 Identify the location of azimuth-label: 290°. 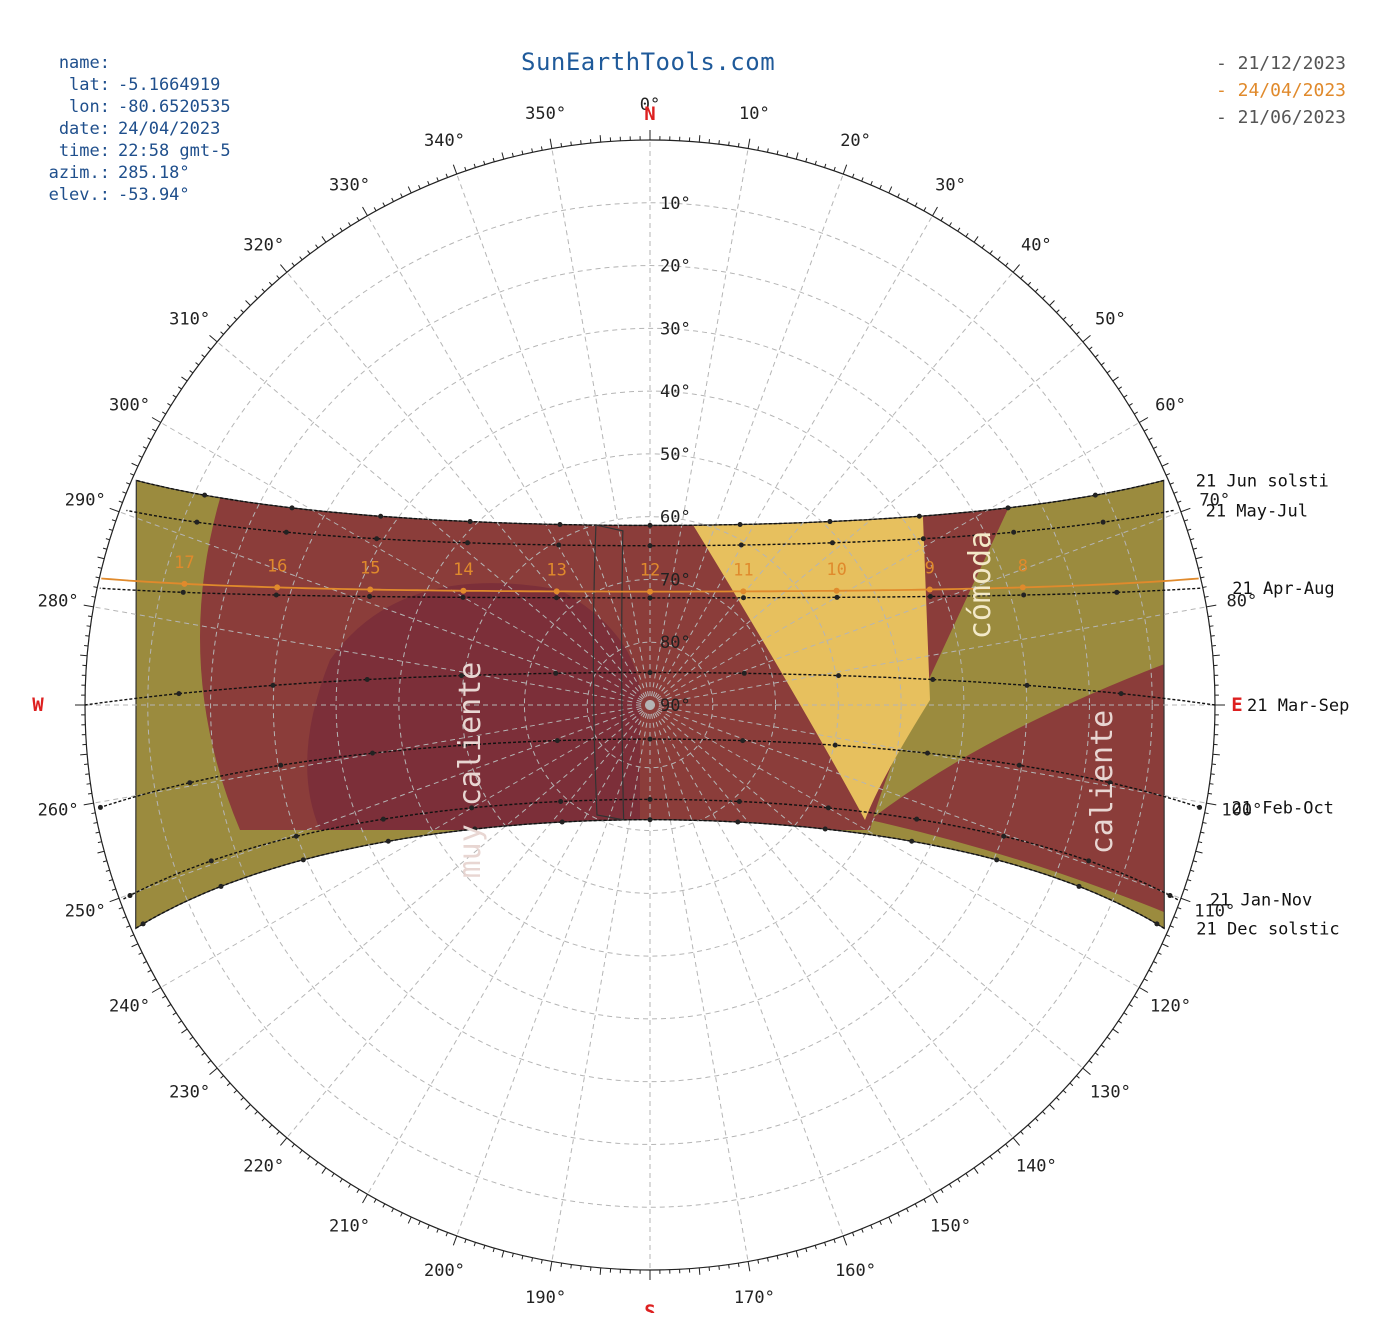
(85, 500).